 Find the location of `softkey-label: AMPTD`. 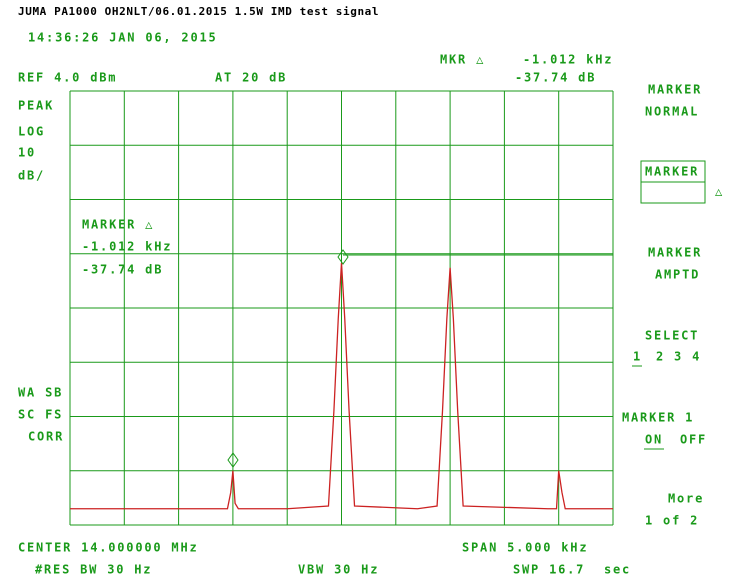

softkey-label: AMPTD is located at coordinates (677, 275).